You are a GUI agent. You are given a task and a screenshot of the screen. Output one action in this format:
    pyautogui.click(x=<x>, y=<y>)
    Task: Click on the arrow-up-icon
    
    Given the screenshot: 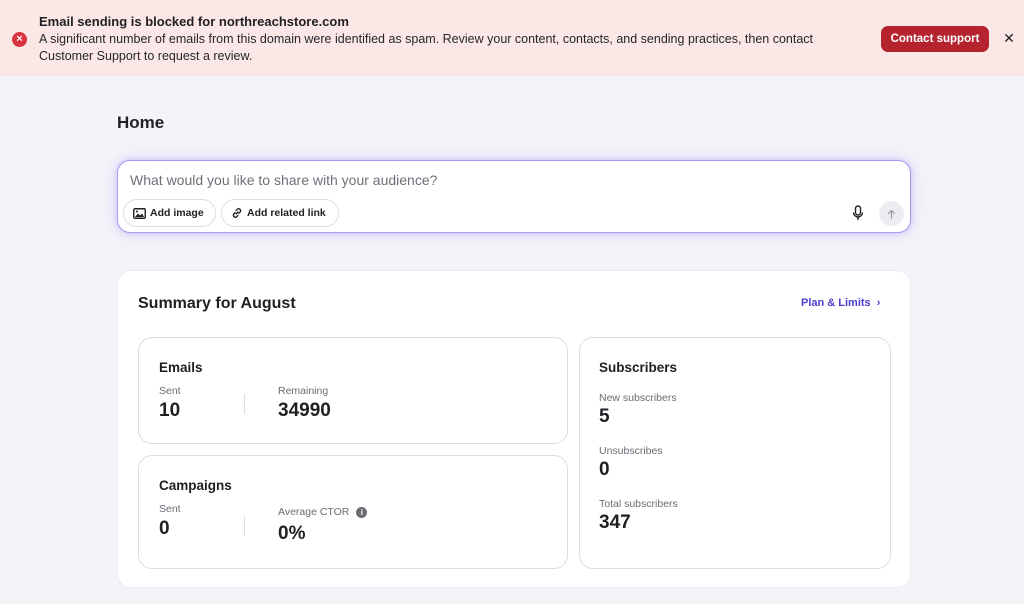 What is the action you would take?
    pyautogui.click(x=891, y=214)
    